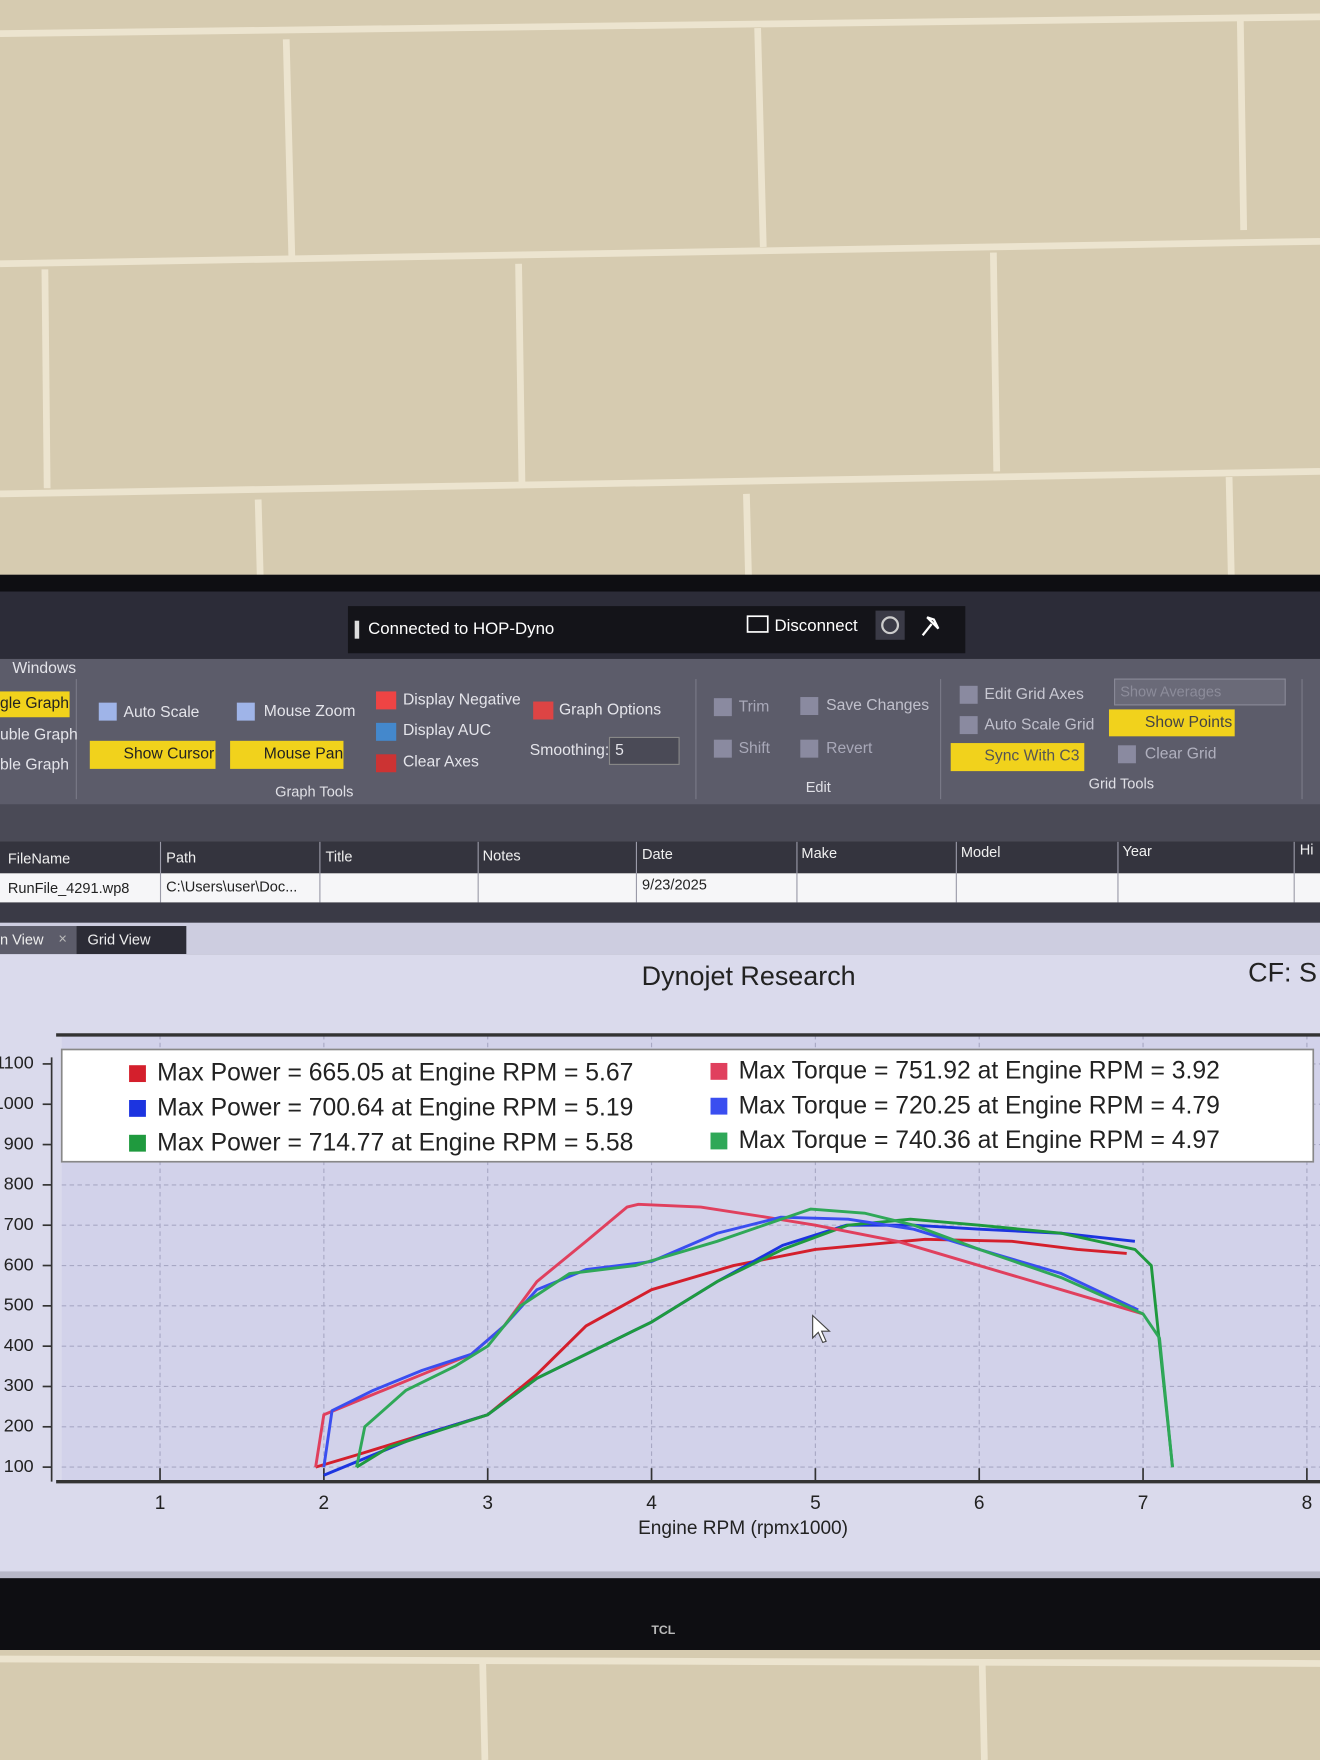  Describe the element at coordinates (395, 1107) in the screenshot. I see `legend-entry: Max Power = 700.64 at Engine RPM = 5.19` at that location.